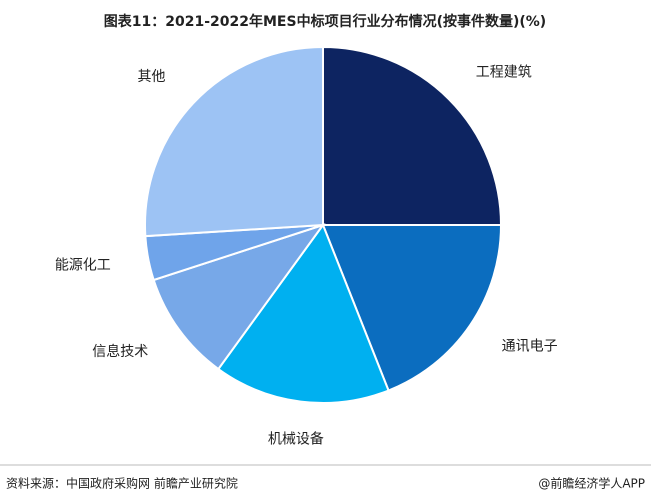  I want to click on brand: @前瞻经济学人APP, so click(591, 483).